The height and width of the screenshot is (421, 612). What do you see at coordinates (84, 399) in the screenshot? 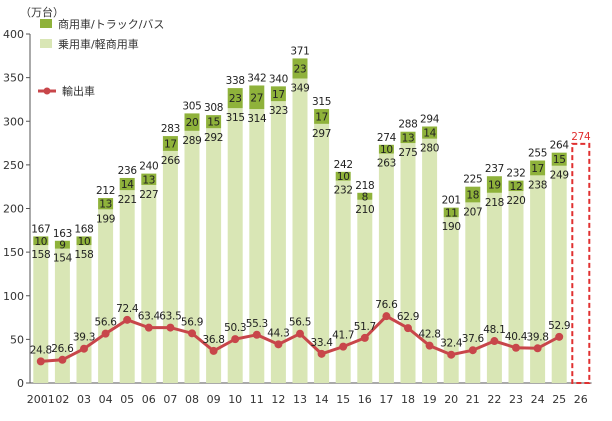
I see `x-tick-label: 03` at bounding box center [84, 399].